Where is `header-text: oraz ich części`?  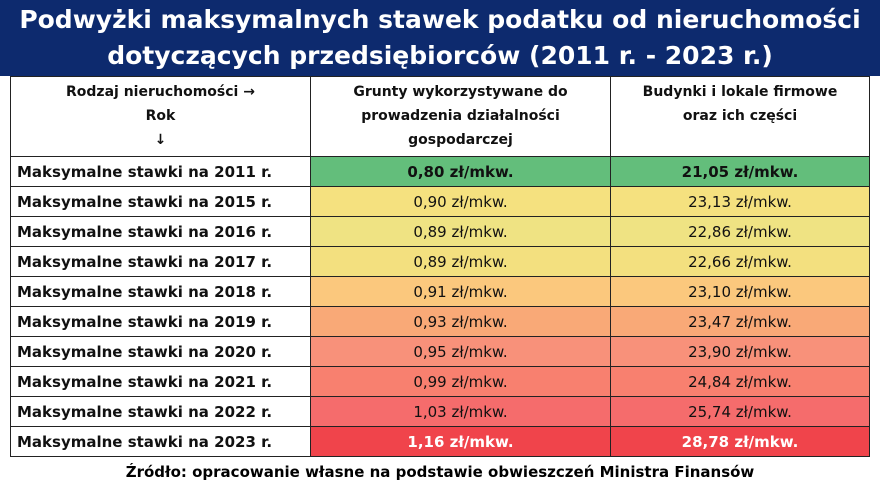
header-text: oraz ich części is located at coordinates (740, 116).